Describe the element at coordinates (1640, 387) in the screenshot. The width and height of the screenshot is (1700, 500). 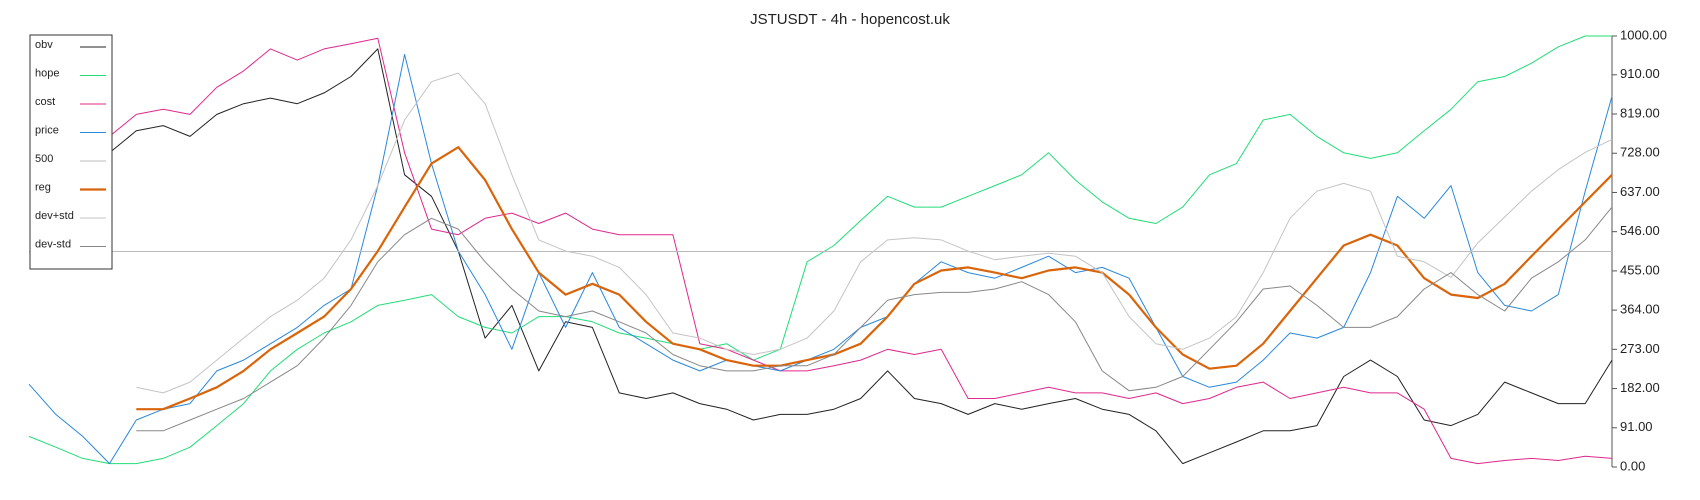
I see `y-tick-label: 182.00` at that location.